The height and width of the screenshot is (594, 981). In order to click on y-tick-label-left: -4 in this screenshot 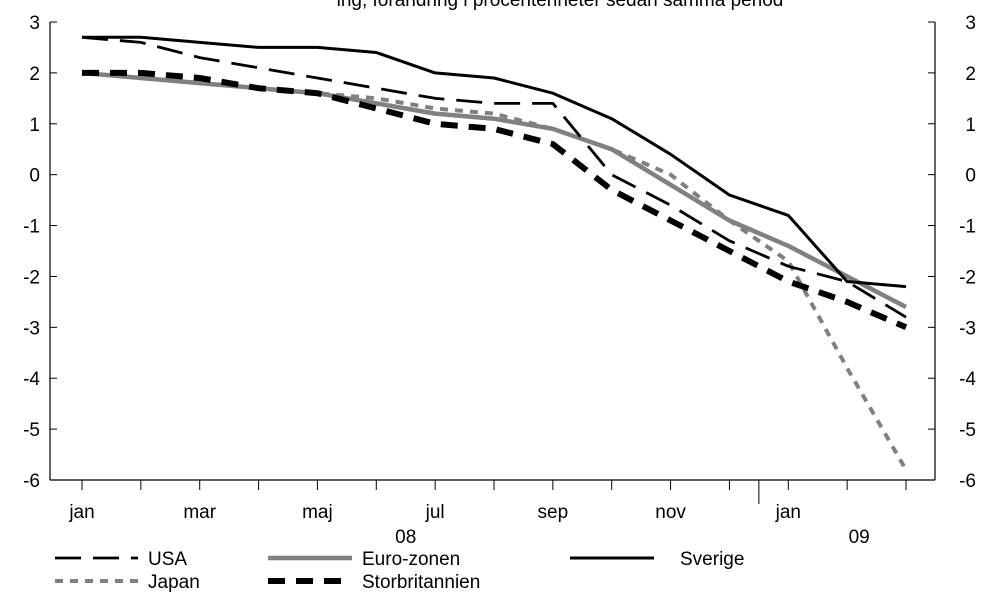, I will do `click(31, 379)`.